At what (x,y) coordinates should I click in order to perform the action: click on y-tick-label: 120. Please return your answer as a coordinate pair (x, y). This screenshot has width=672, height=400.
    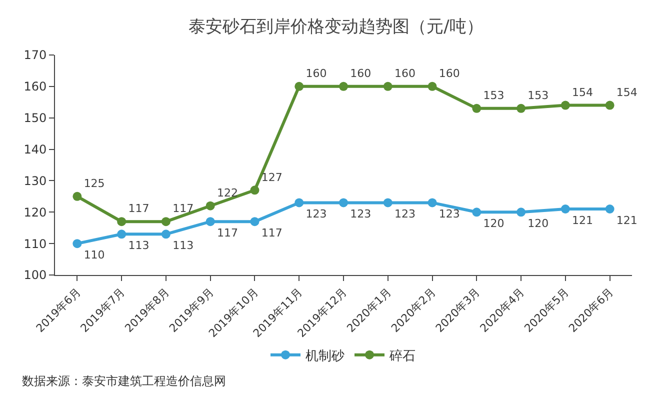
    Looking at the image, I should click on (35, 212).